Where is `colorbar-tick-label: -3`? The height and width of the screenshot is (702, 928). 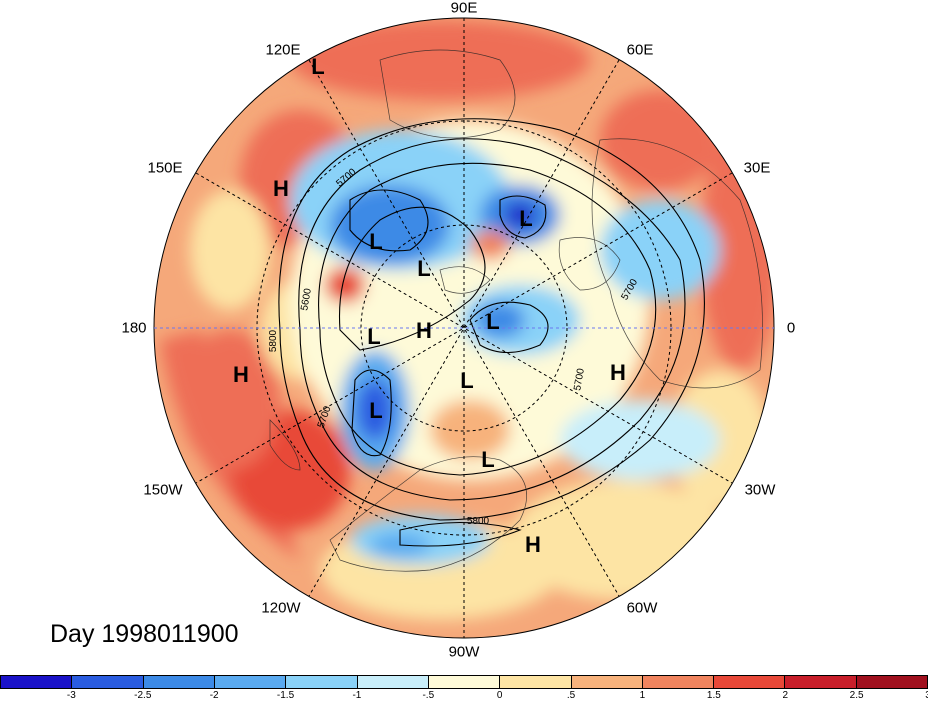
colorbar-tick-label: -3 is located at coordinates (71, 695).